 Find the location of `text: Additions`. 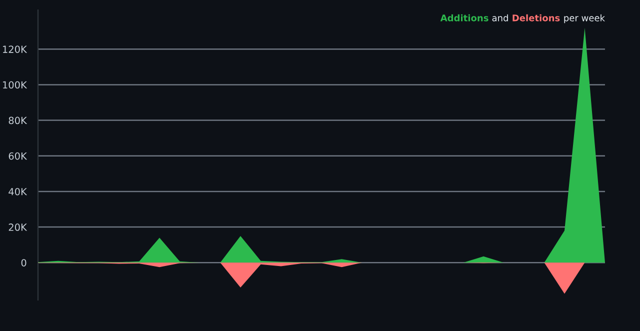

text: Additions is located at coordinates (464, 18).